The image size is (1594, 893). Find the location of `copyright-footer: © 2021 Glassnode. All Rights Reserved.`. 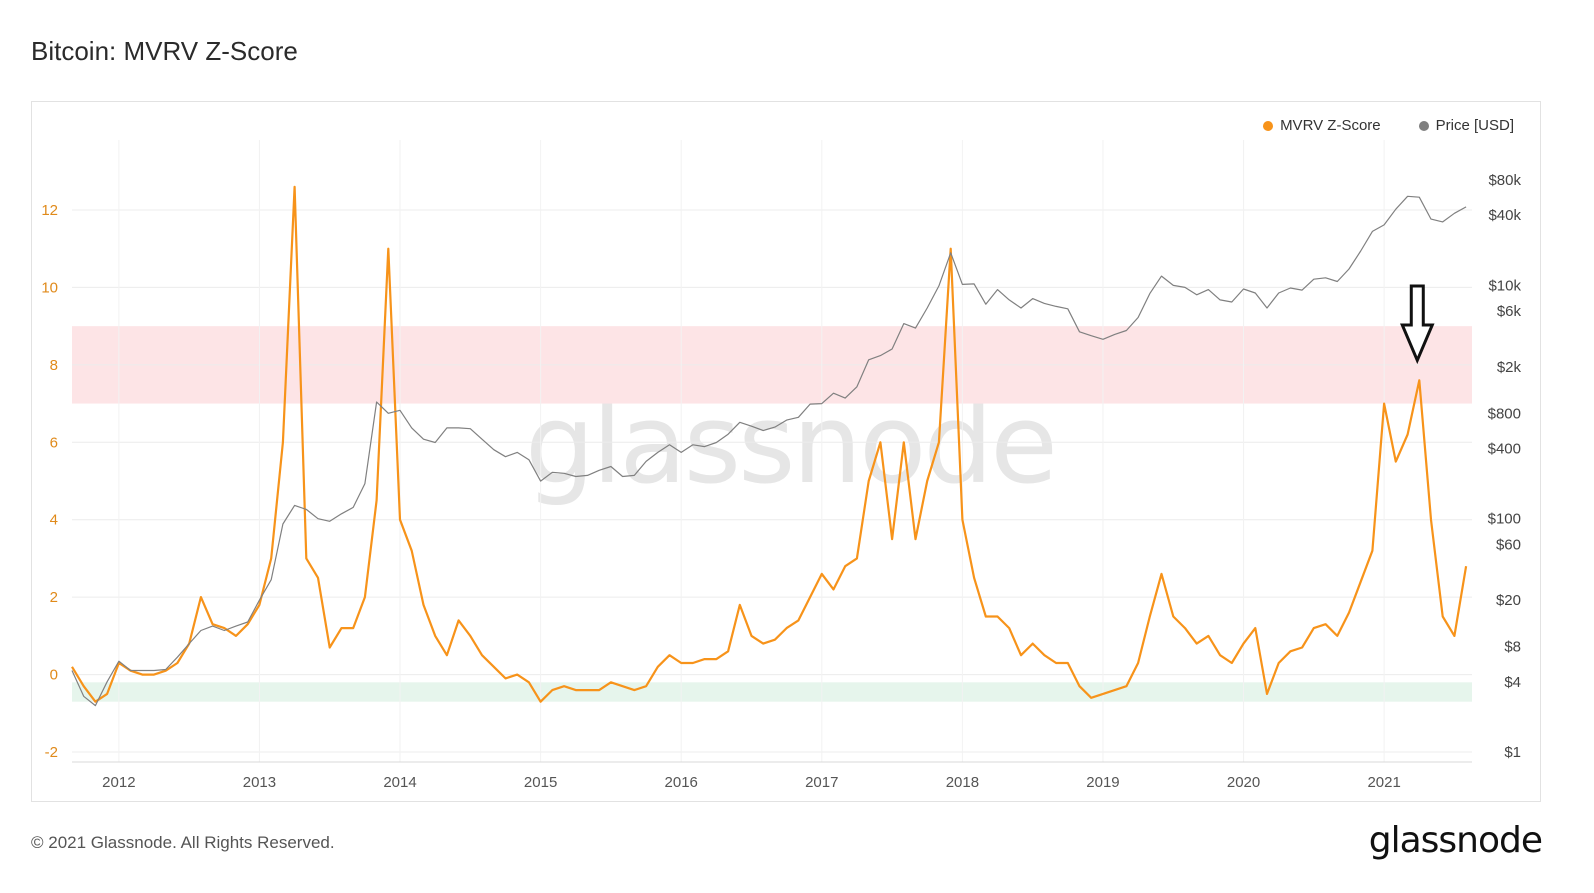

copyright-footer: © 2021 Glassnode. All Rights Reserved. is located at coordinates (183, 842).